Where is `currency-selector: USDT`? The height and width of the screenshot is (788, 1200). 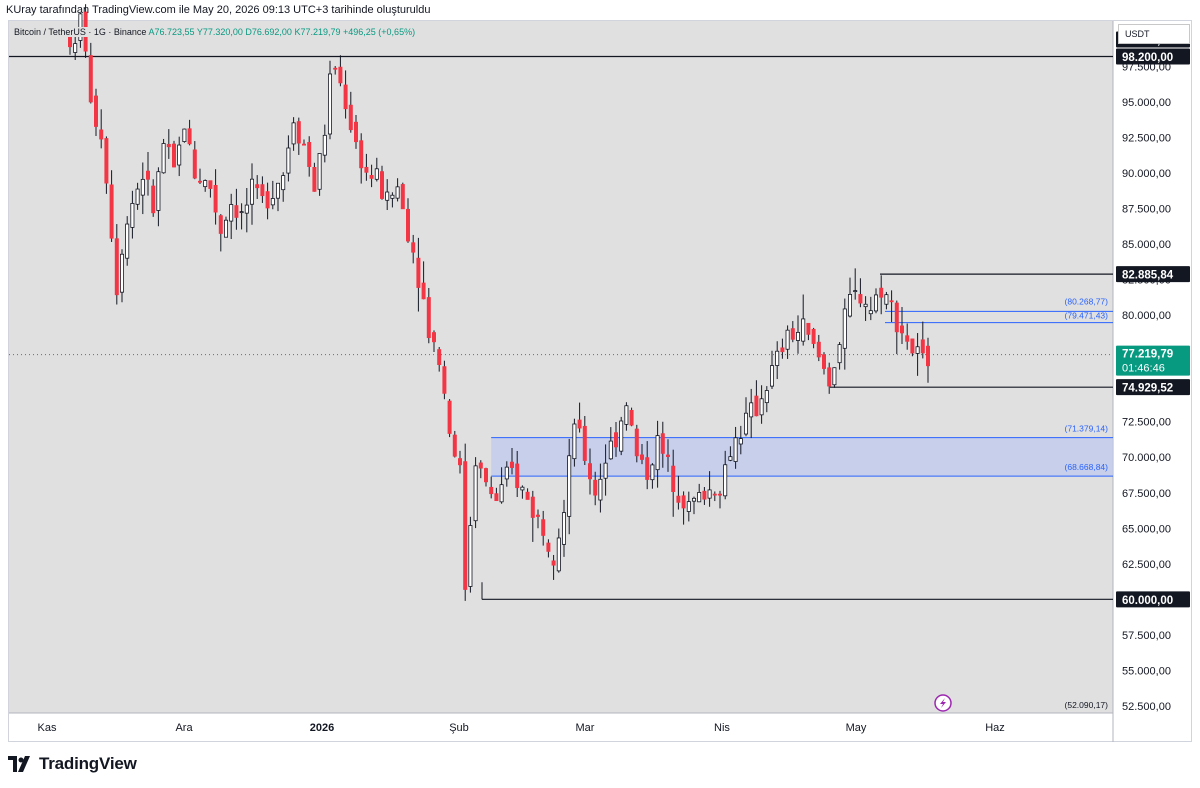
currency-selector: USDT is located at coordinates (1154, 34).